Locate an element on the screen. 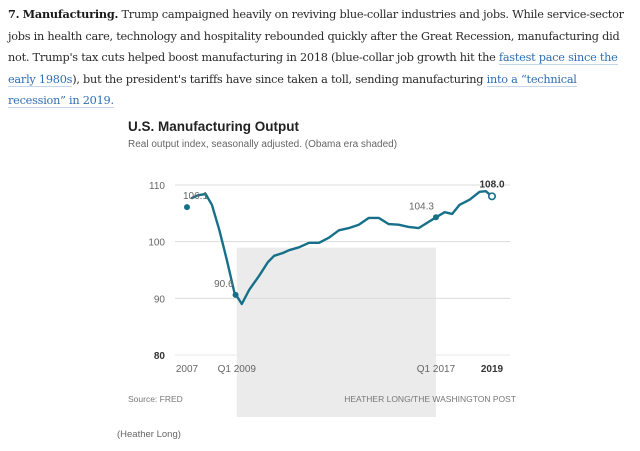 The width and height of the screenshot is (640, 451). source-note: Source: FRED is located at coordinates (155, 399).